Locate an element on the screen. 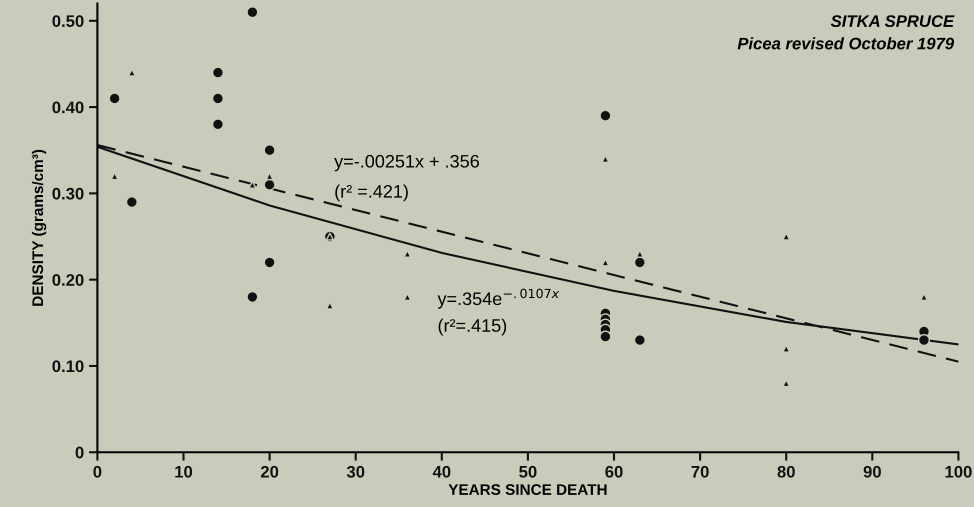 The width and height of the screenshot is (974, 507). annotation: y=.354e$^{−.0107x}$ is located at coordinates (499, 298).